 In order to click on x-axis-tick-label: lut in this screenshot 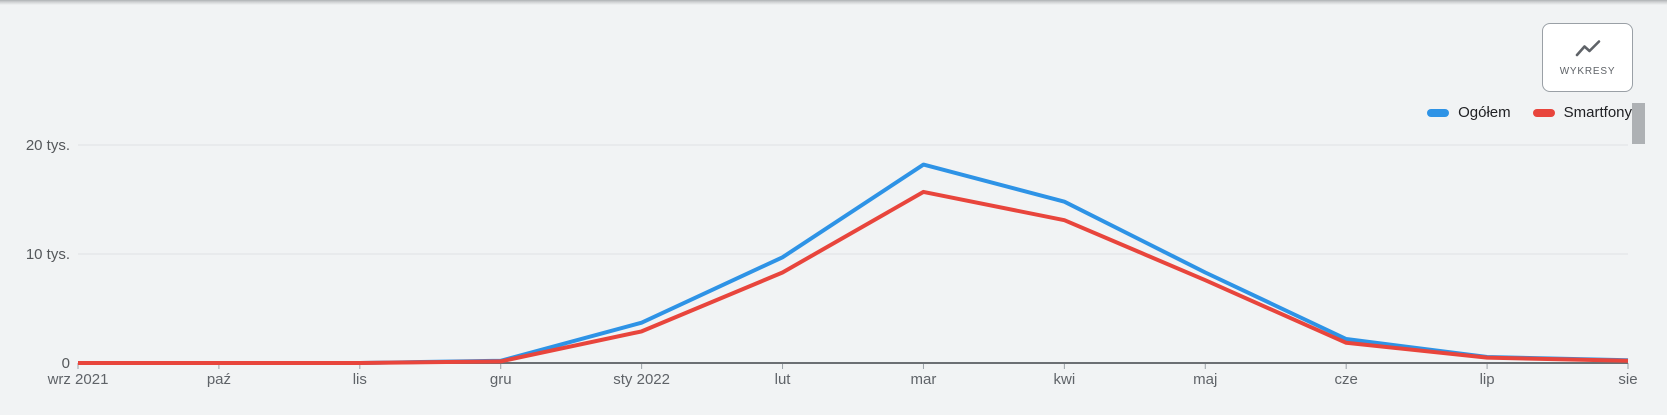, I will do `click(783, 379)`.